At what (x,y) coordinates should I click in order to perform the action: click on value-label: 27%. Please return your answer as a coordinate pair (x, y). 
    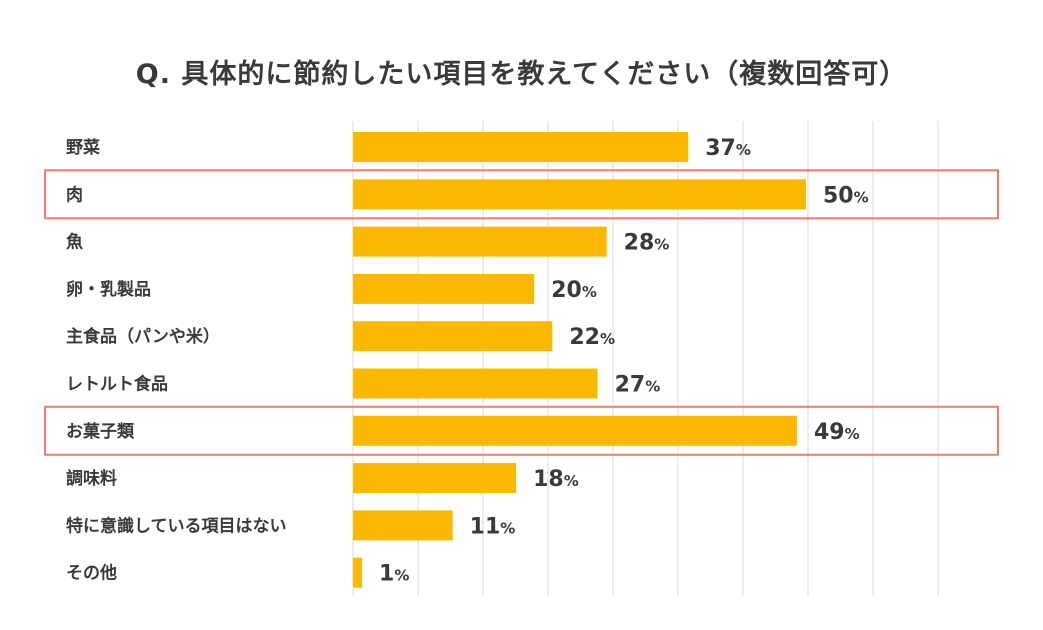
    Looking at the image, I should click on (638, 385).